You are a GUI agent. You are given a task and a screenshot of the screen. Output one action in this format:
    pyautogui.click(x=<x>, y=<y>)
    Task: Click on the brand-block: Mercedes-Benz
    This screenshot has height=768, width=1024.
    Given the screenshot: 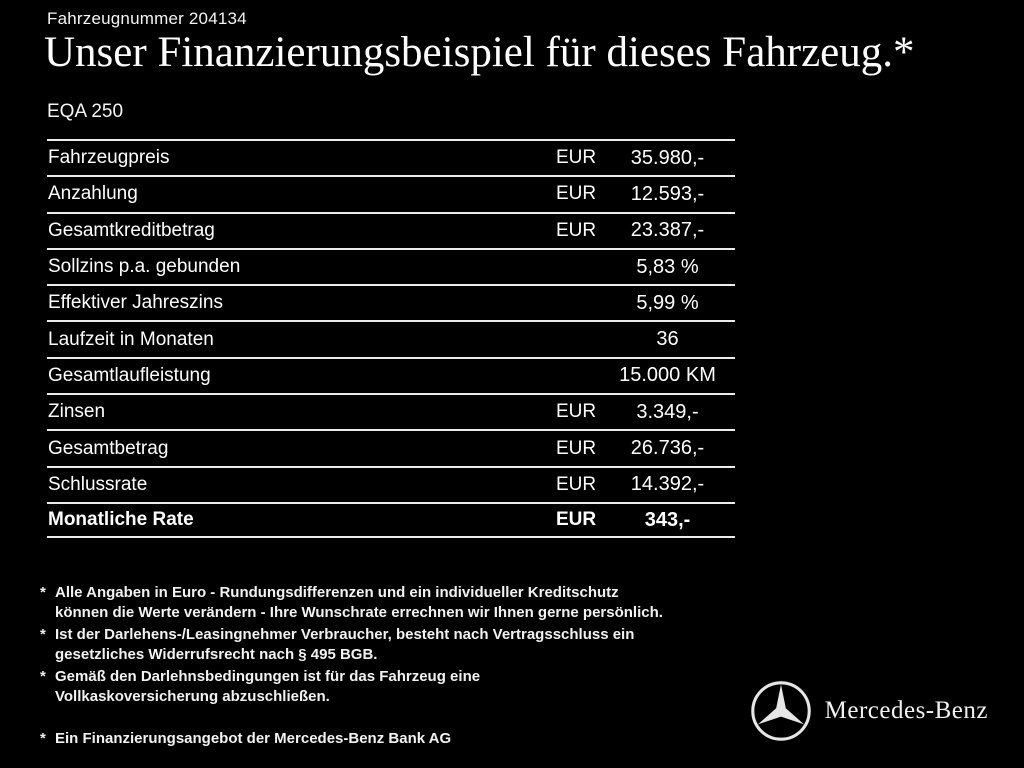 What is the action you would take?
    pyautogui.click(x=869, y=711)
    